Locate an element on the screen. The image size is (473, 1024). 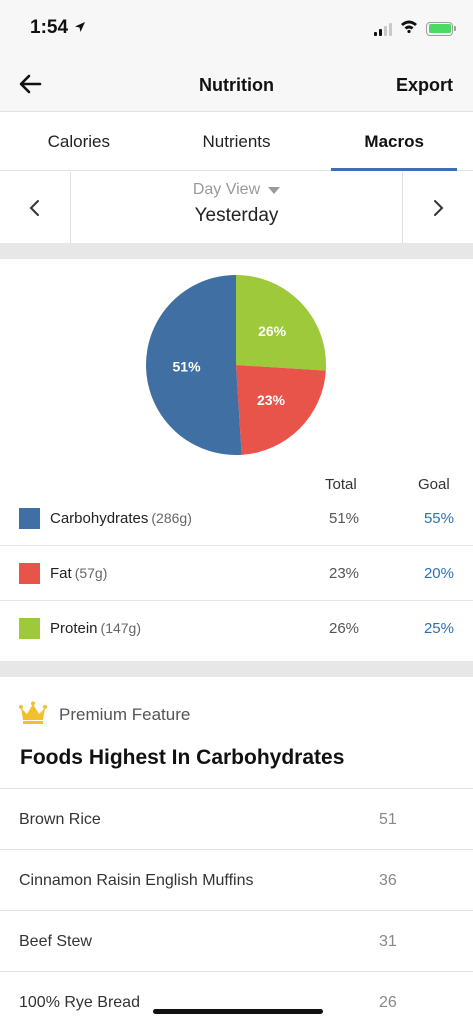
macro-grams: (286g) is located at coordinates (171, 518).